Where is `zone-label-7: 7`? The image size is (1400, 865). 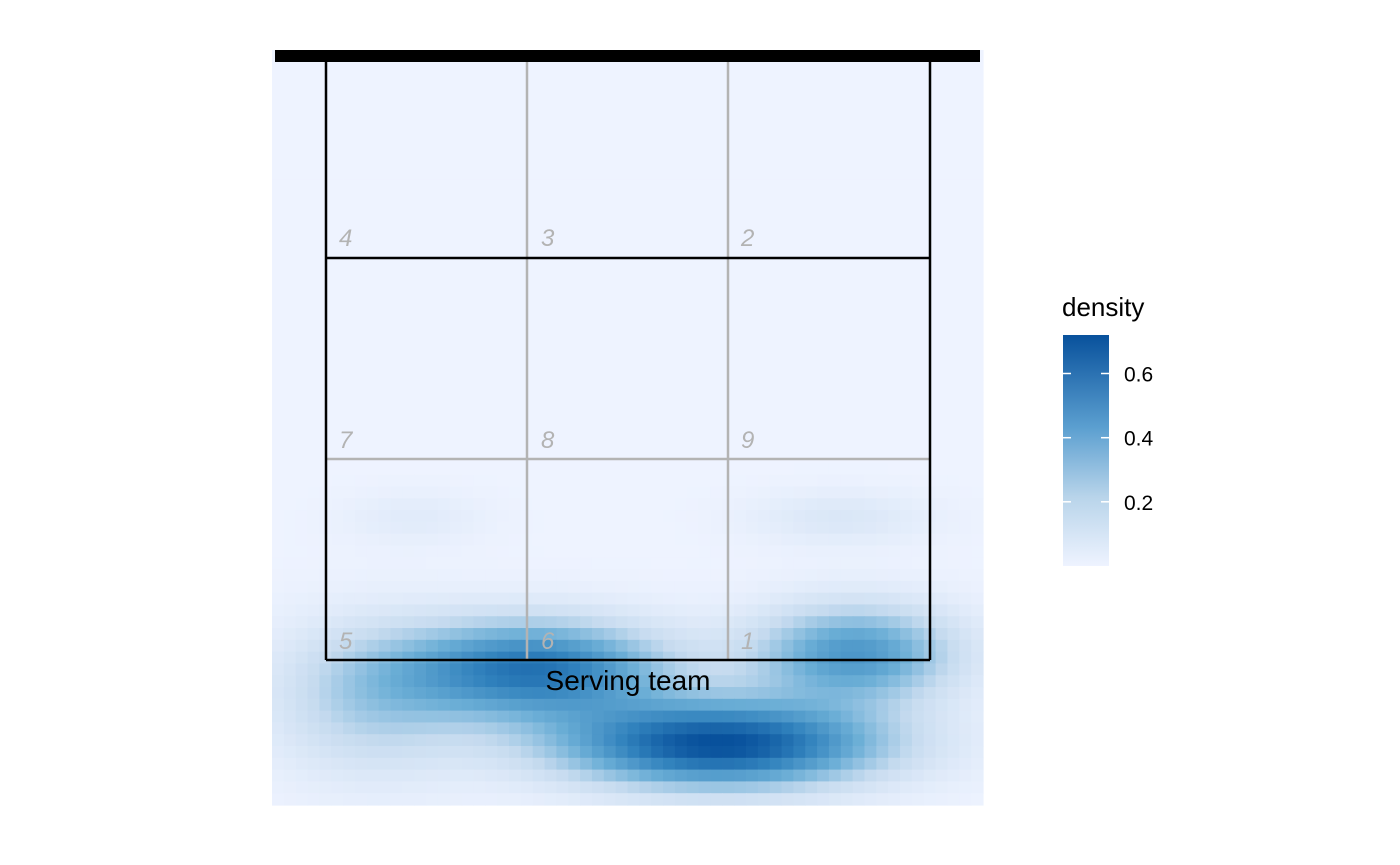 zone-label-7: 7 is located at coordinates (346, 440).